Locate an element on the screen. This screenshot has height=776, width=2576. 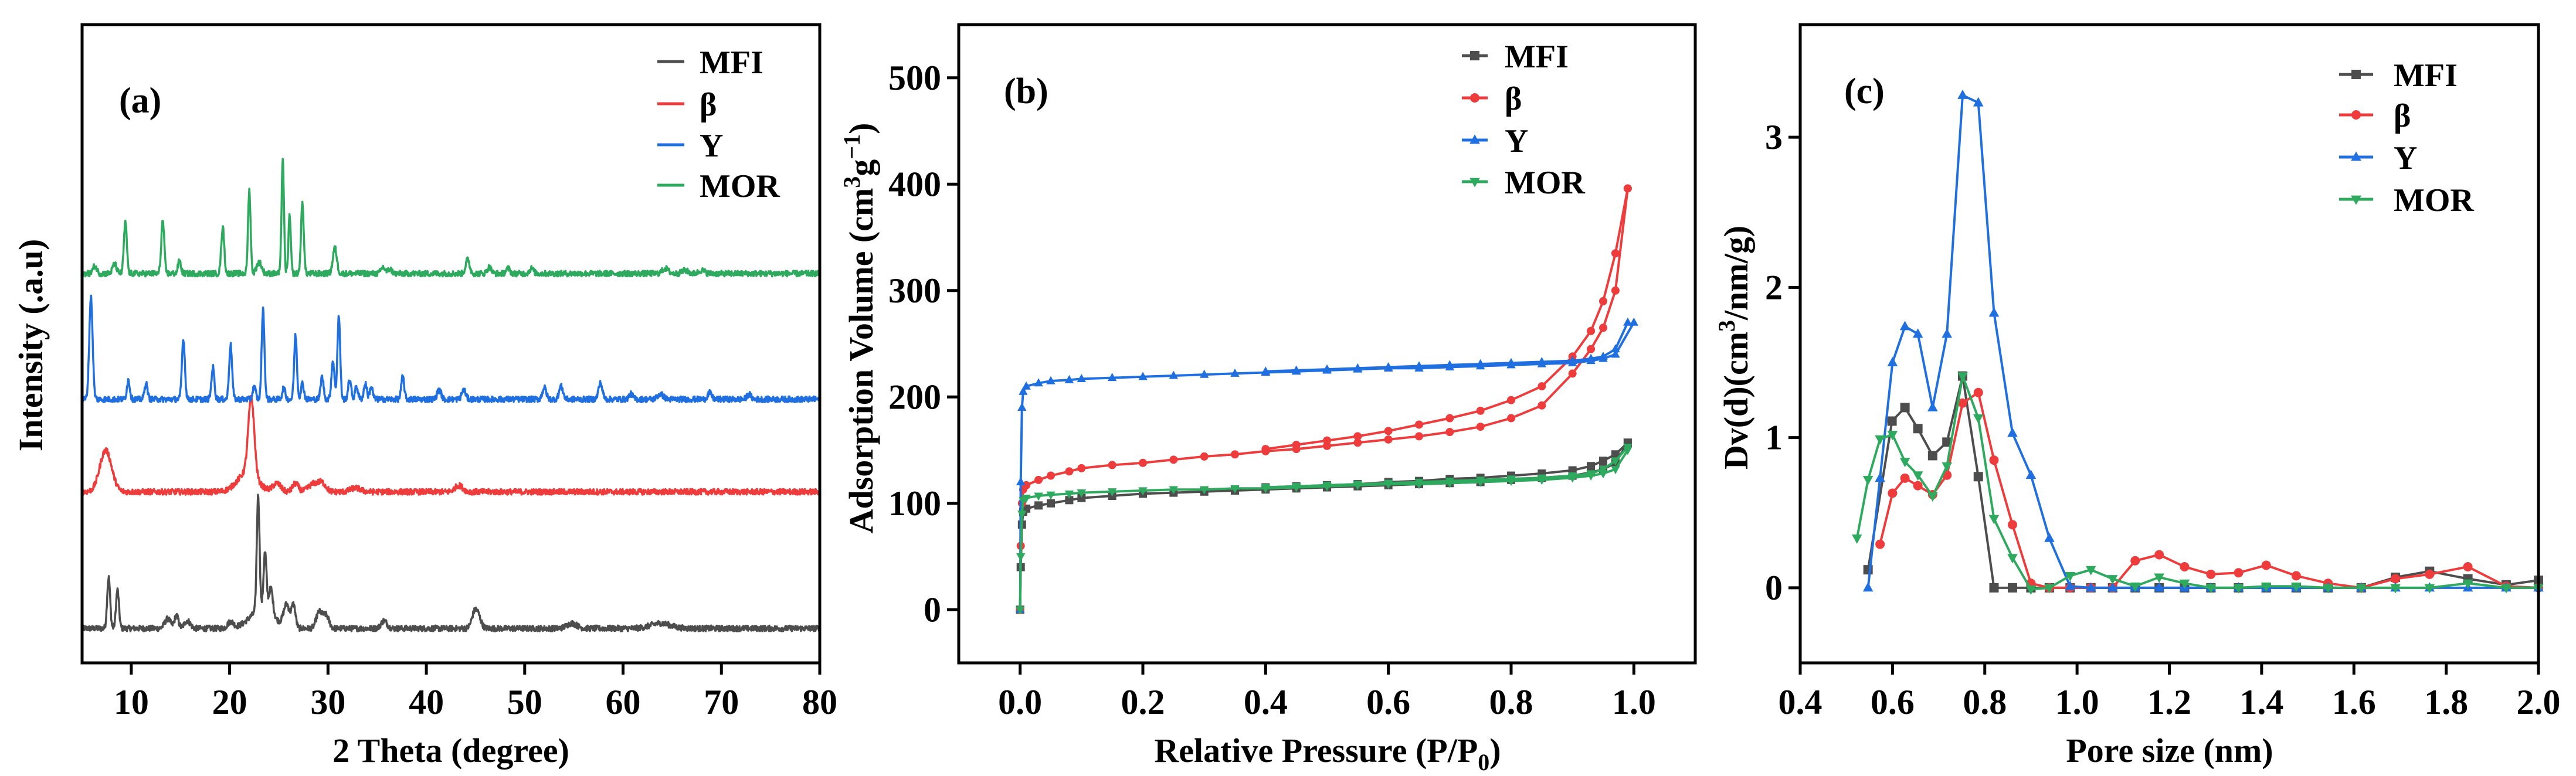
x-tick-label: 1.6 is located at coordinates (2354, 702).